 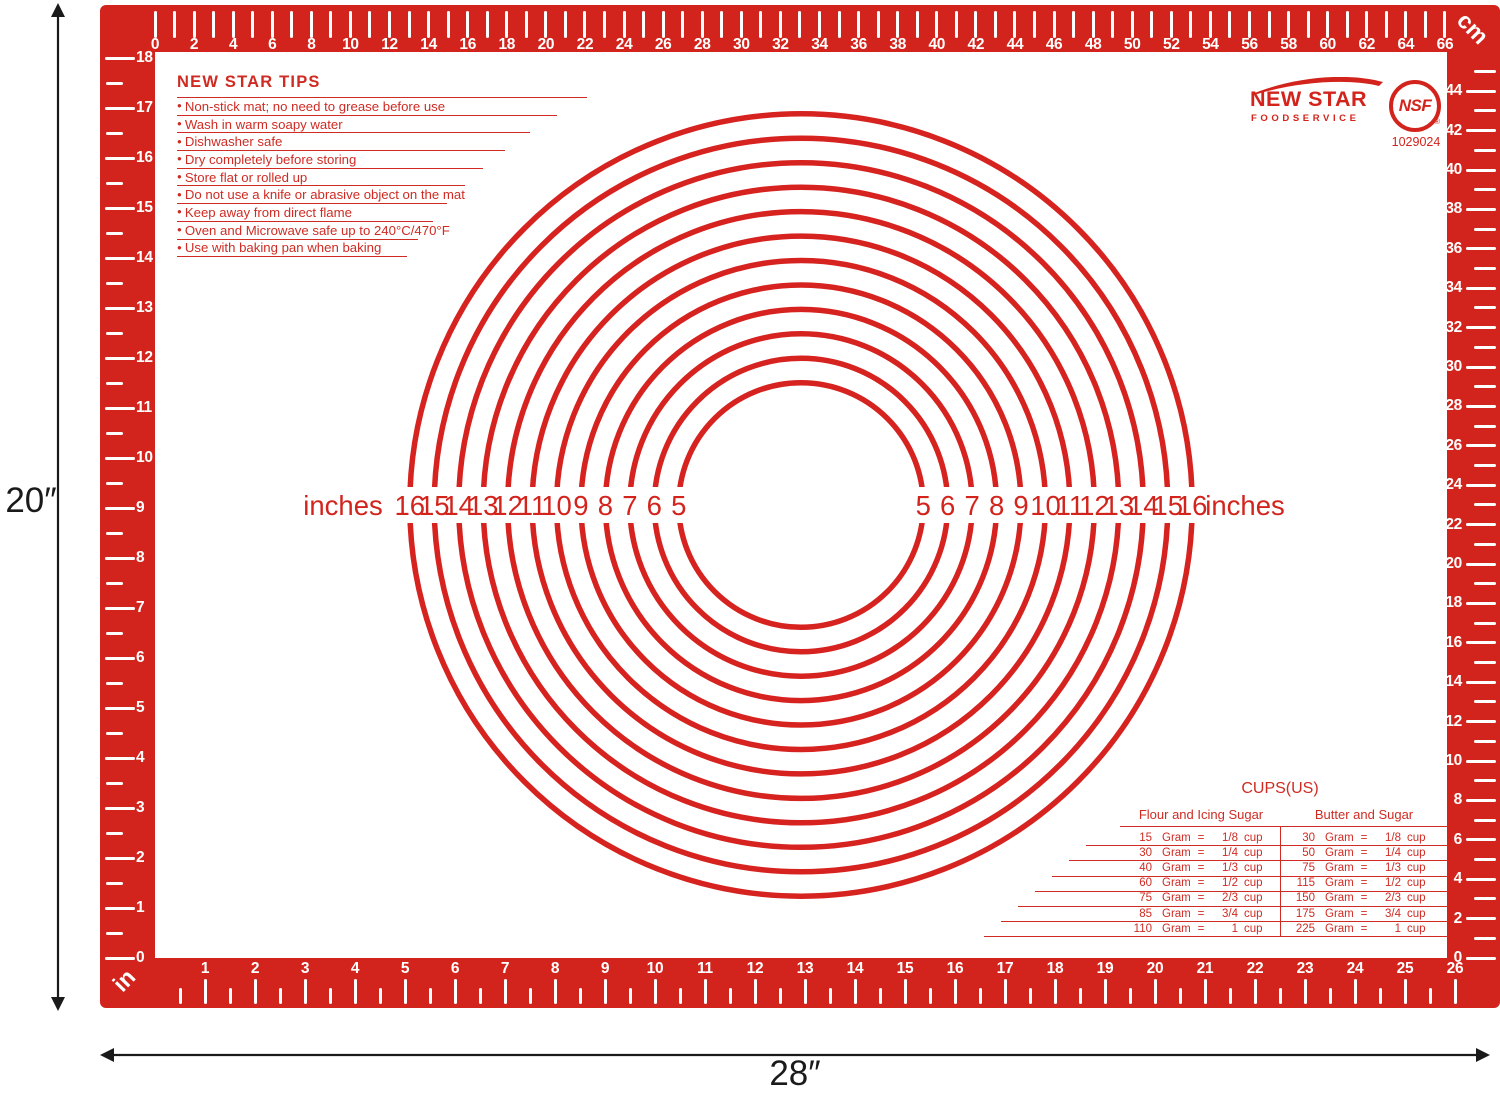 I want to click on table-cell: 225, so click(x=1305, y=928).